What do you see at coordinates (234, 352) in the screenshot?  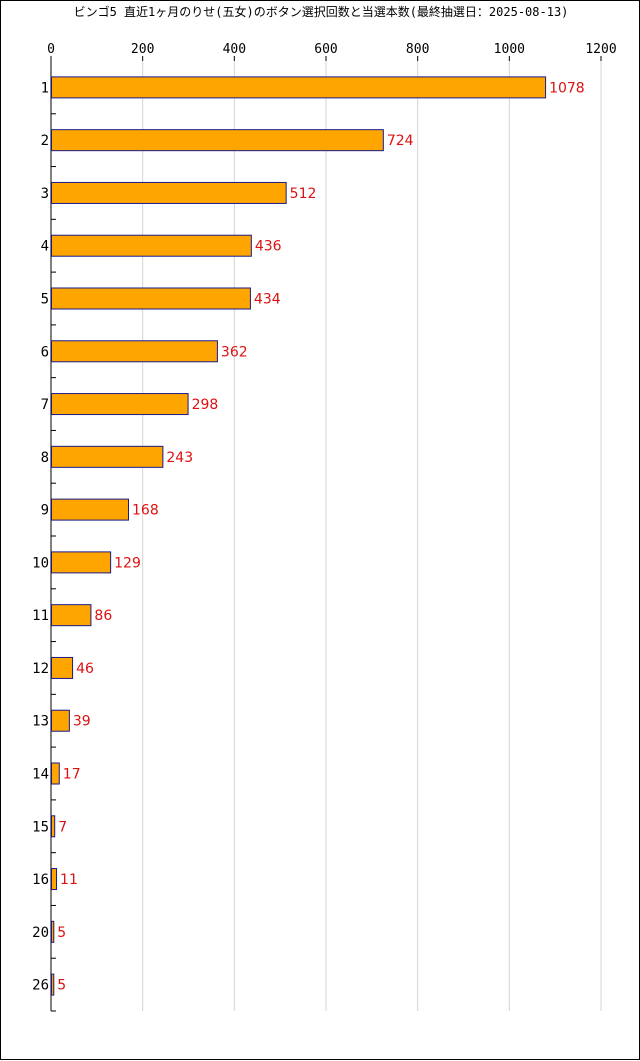 I see `value-label: 362` at bounding box center [234, 352].